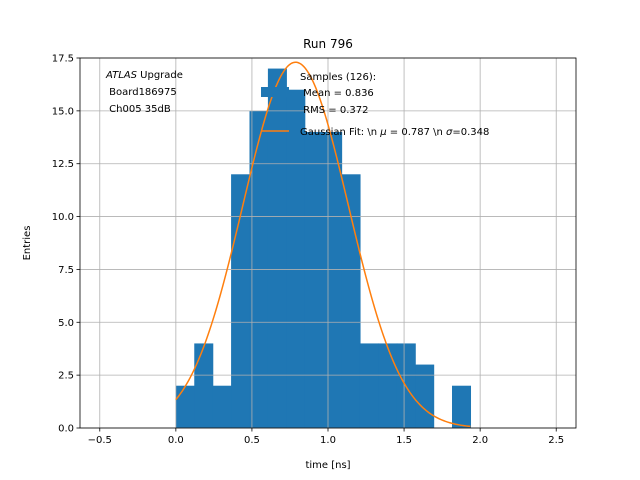 The width and height of the screenshot is (640, 480). I want to click on legend-fit-label: Gaussian Fit: \n μ = 0.787 \n σ=0.348, so click(394, 132).